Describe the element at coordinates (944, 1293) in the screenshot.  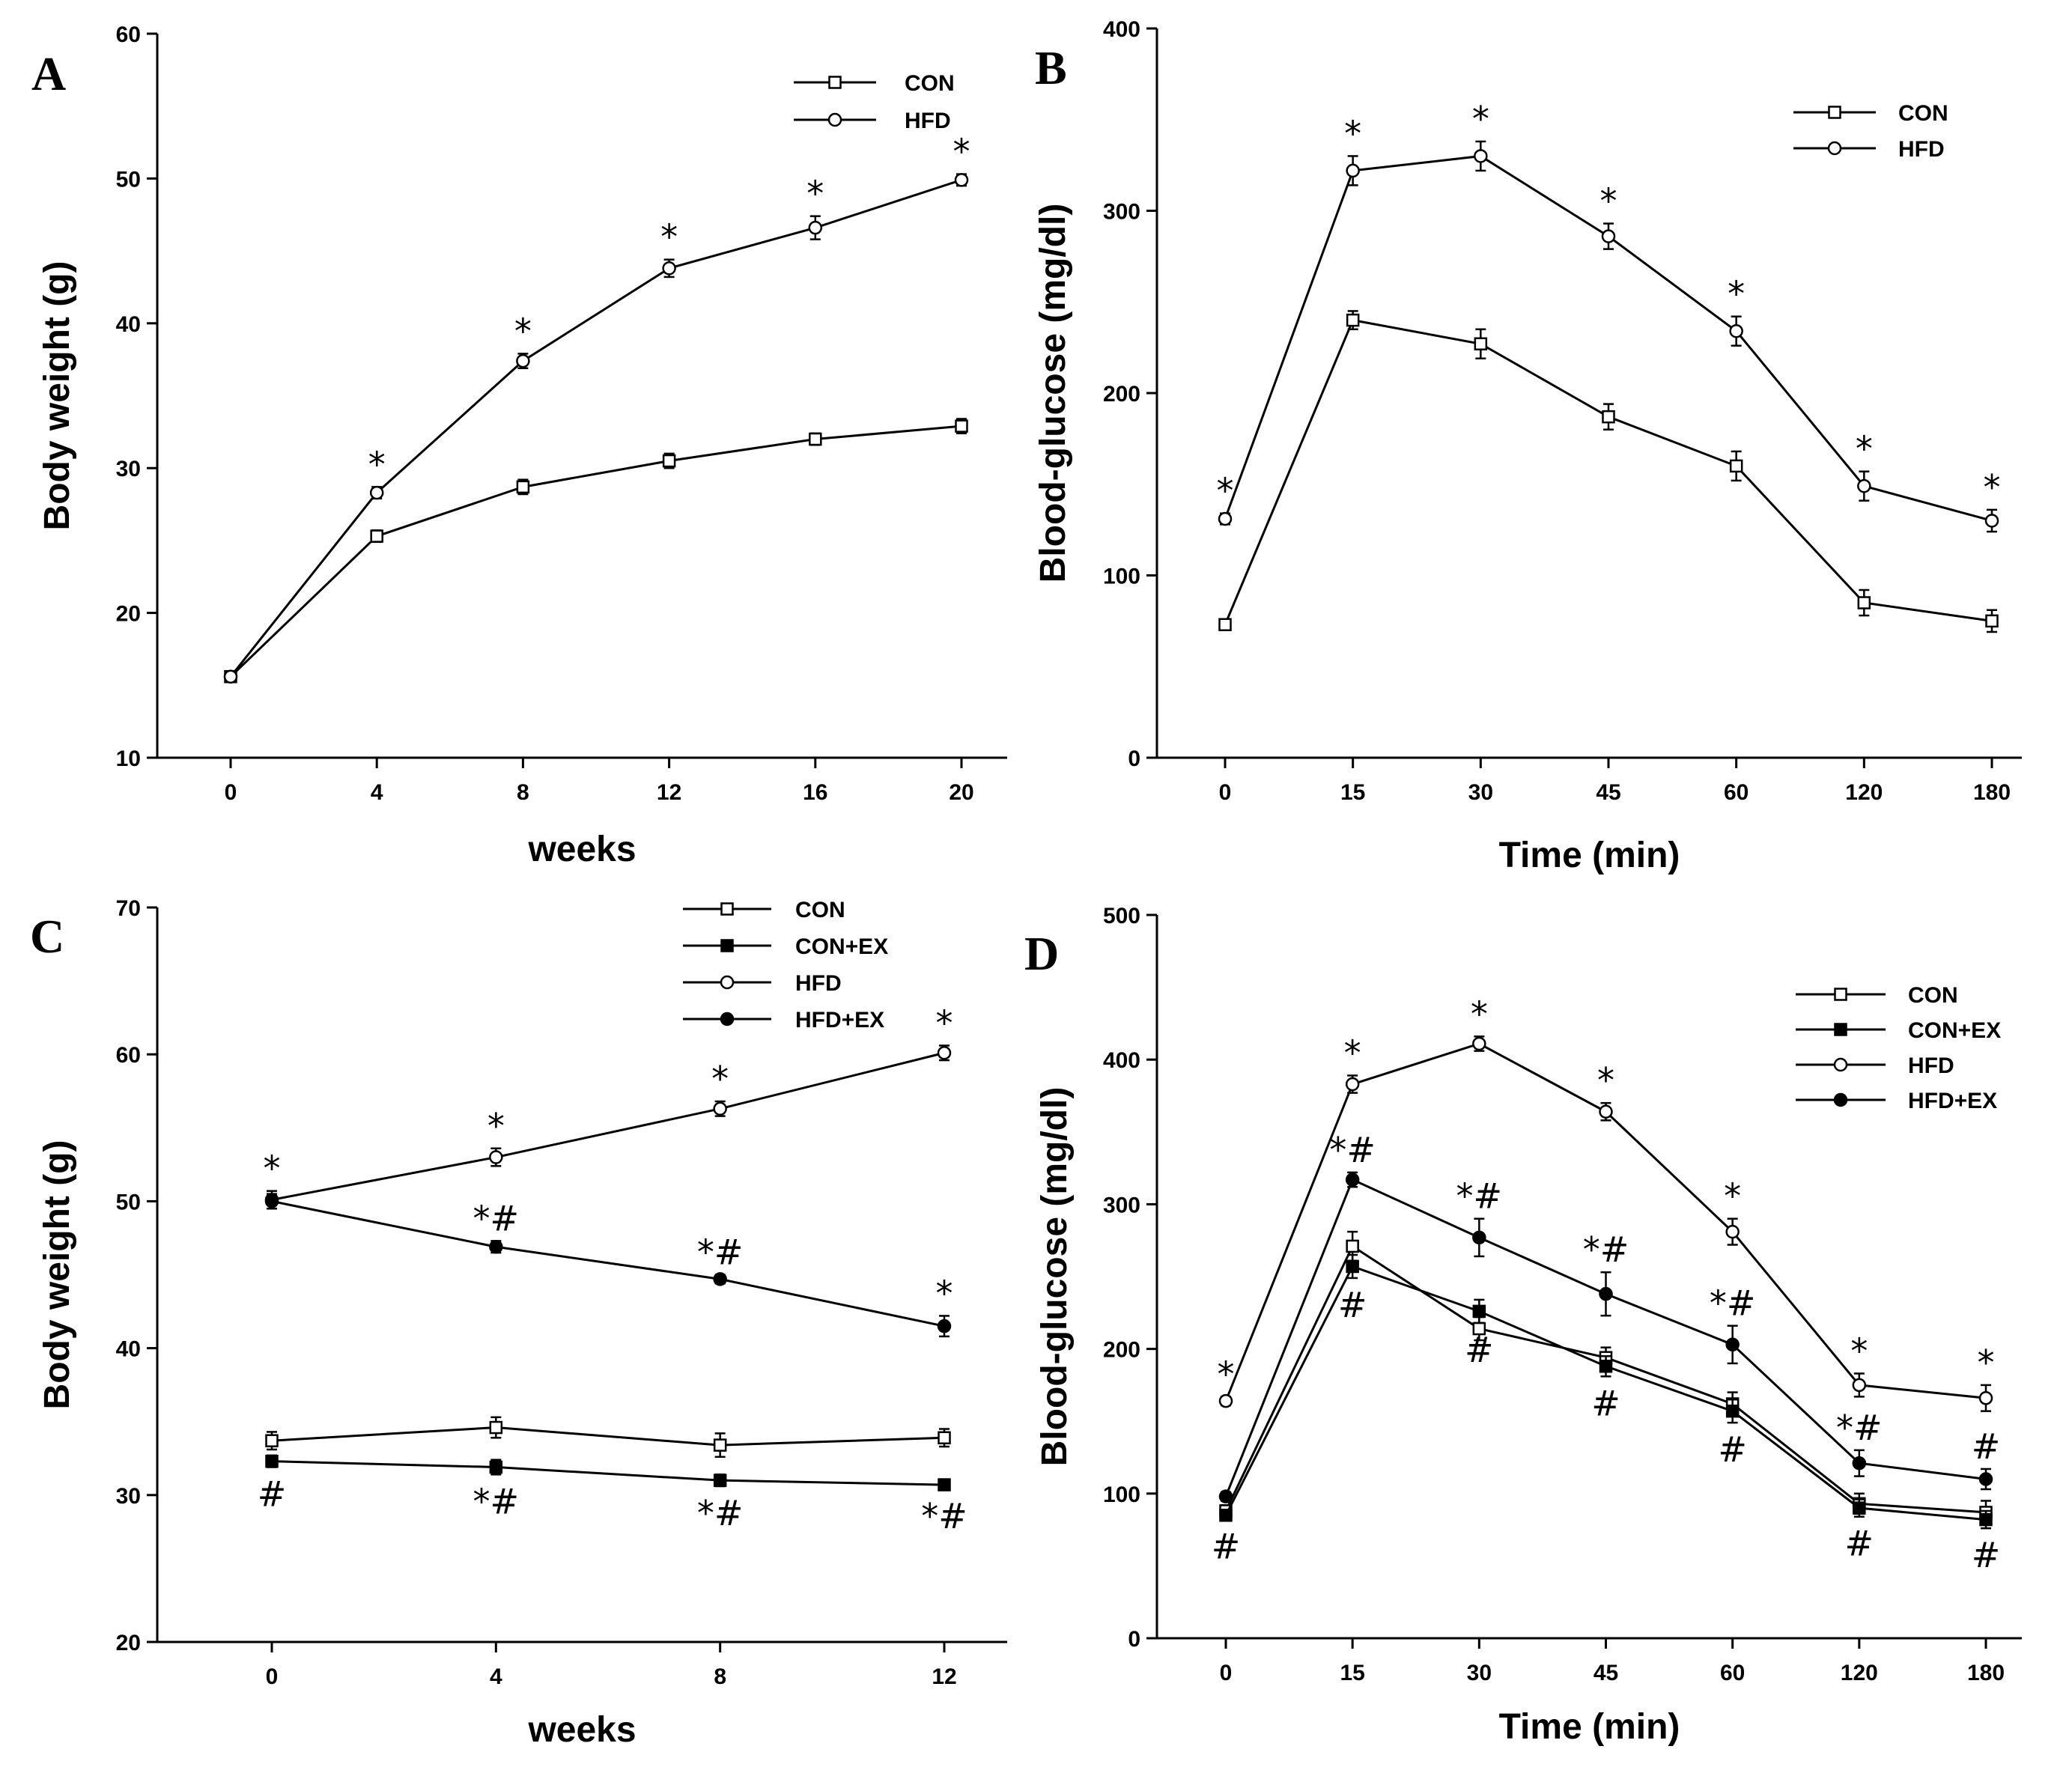
I see `chart-c-series-hfd-ex-significance-marker: *` at that location.